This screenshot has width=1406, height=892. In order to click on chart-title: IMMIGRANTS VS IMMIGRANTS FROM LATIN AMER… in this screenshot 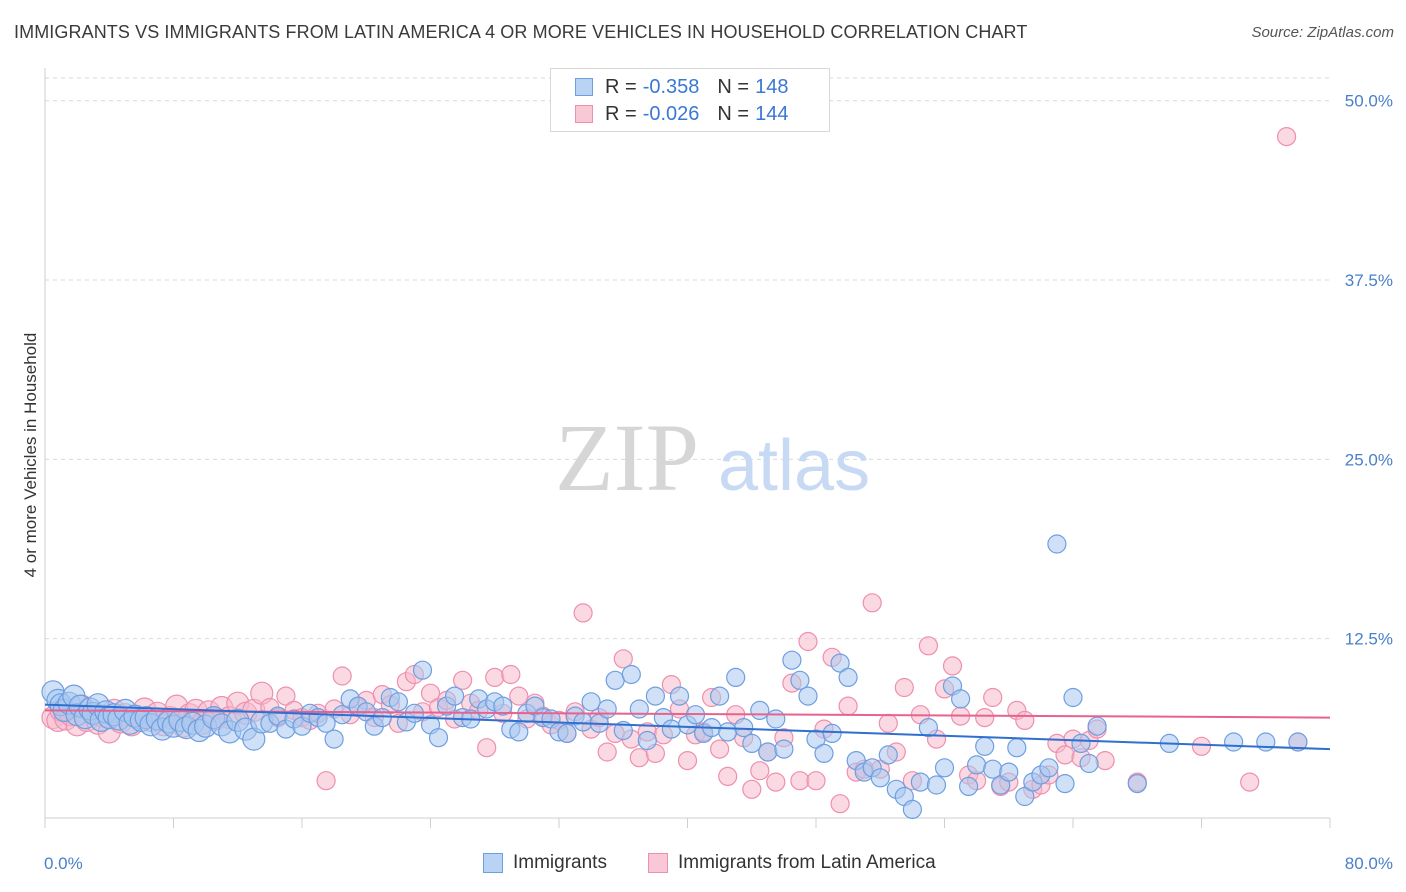, I will do `click(521, 32)`.